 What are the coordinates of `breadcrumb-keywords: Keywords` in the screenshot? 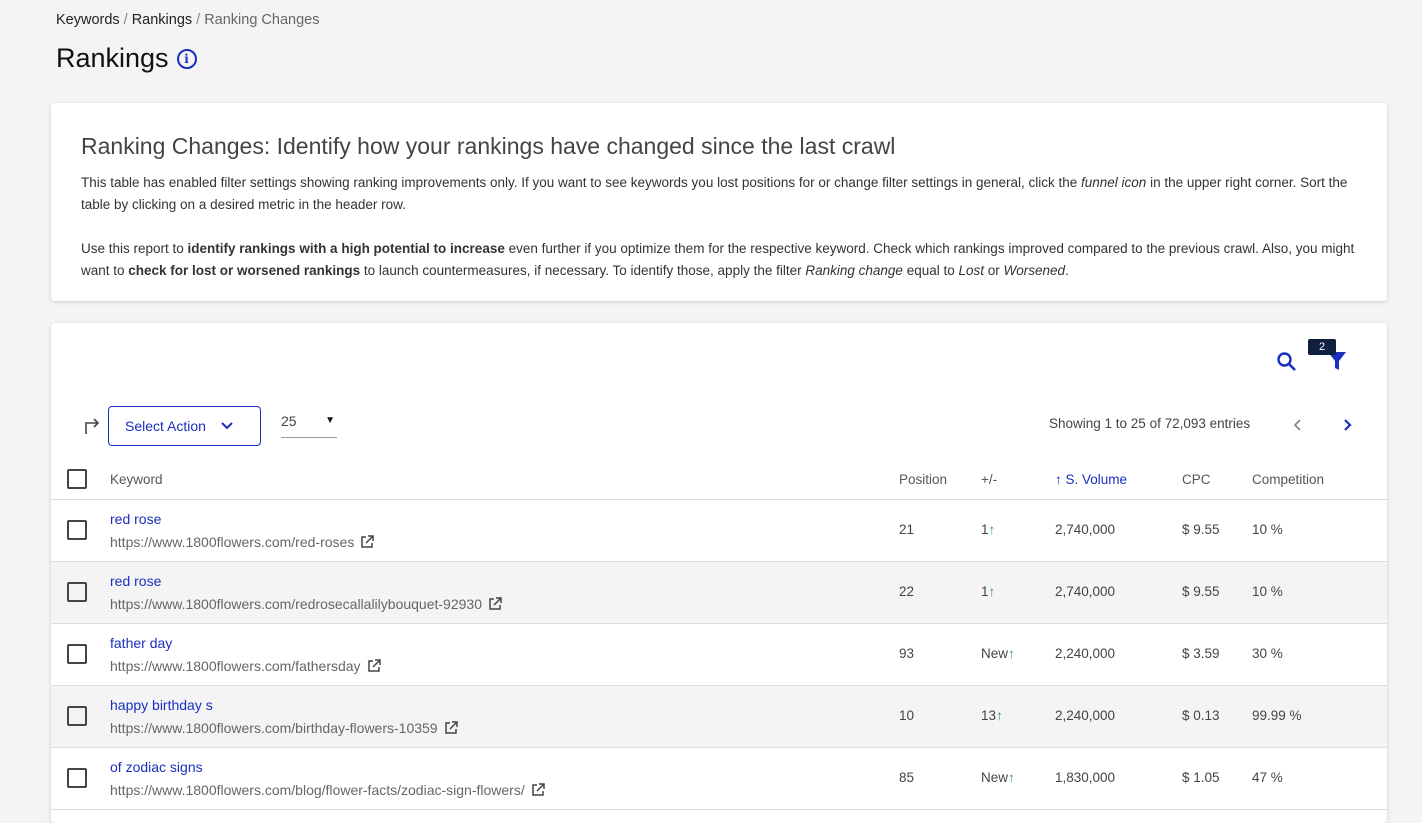 It's located at (88, 20).